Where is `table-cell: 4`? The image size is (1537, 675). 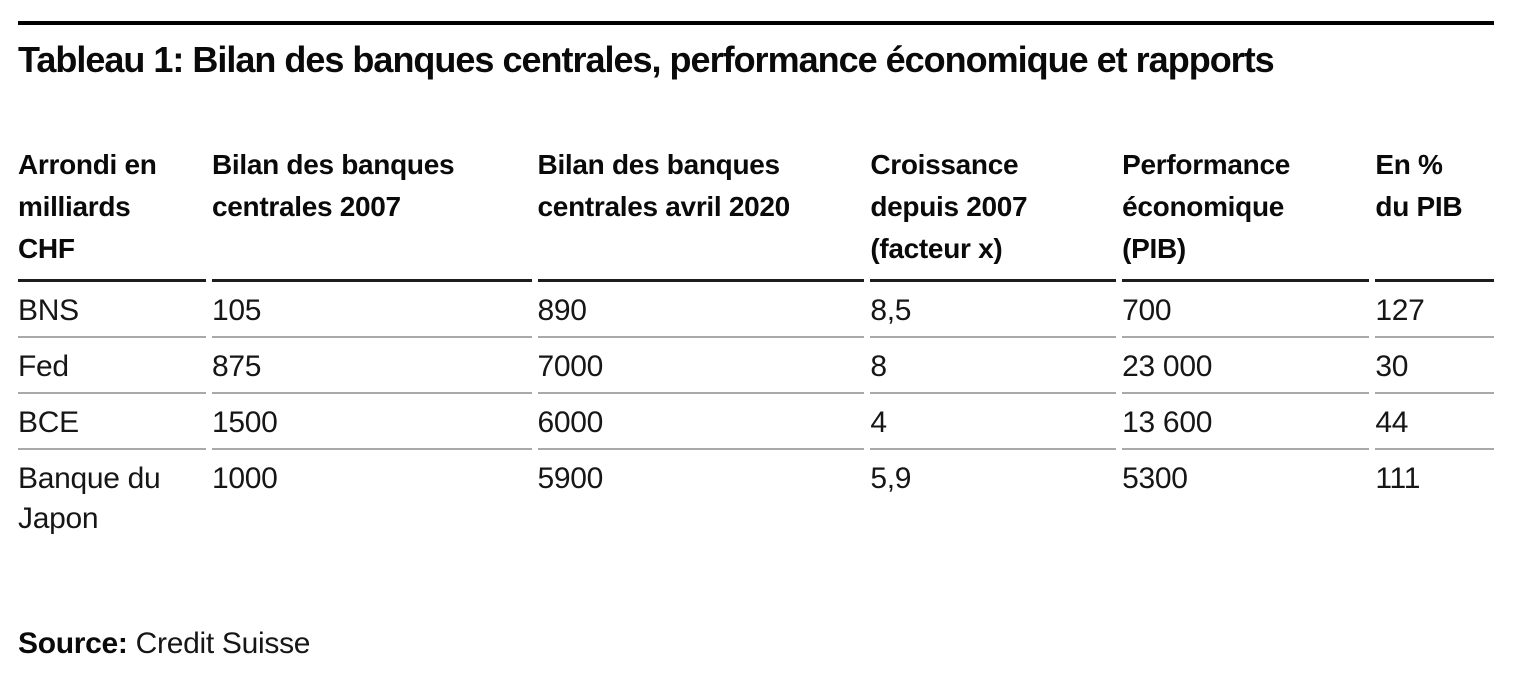
table-cell: 4 is located at coordinates (993, 422).